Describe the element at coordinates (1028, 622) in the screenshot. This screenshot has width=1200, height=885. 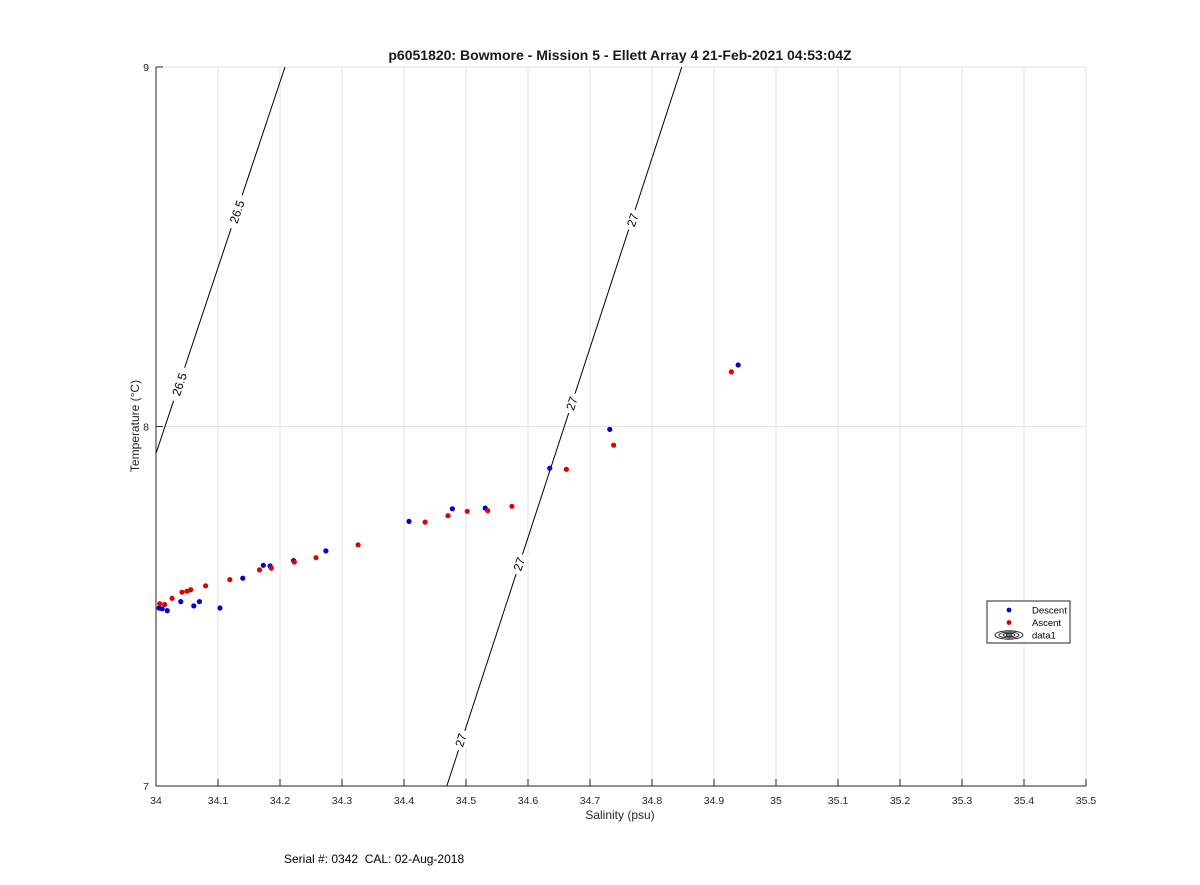
I see `legend-box` at that location.